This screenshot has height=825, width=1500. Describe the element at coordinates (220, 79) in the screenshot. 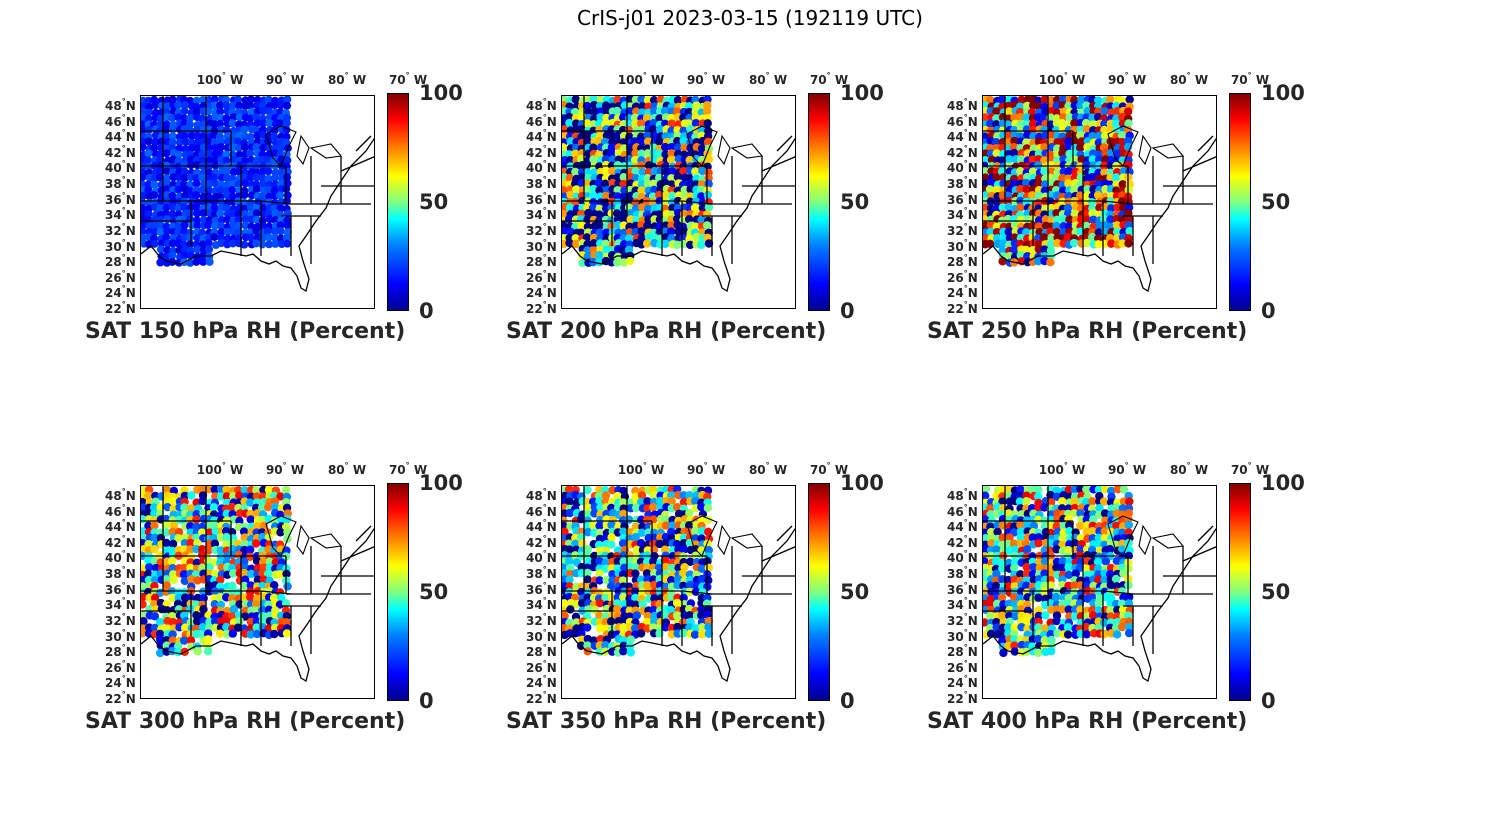

I see `lon-tick-label: 100° W` at that location.